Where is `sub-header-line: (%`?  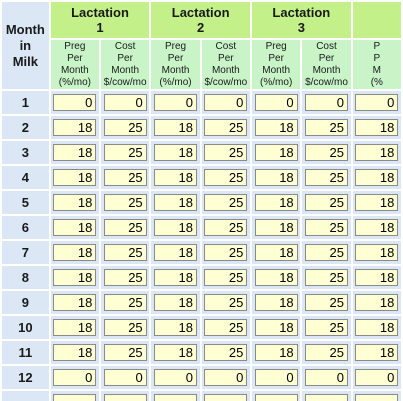 sub-header-line: (% is located at coordinates (376, 82).